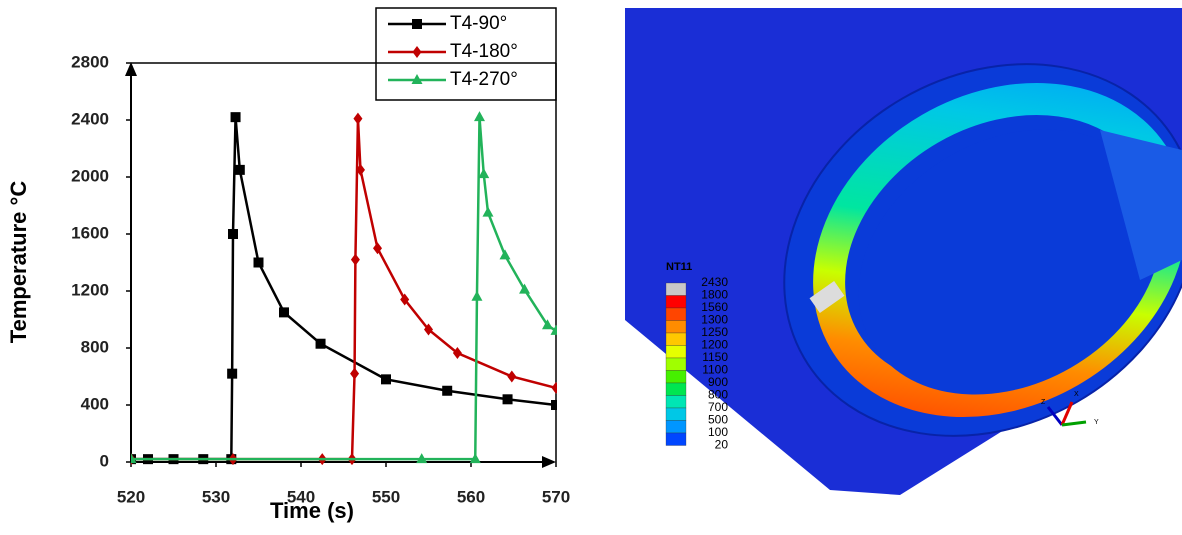 Image resolution: width=1182 pixels, height=535 pixels. What do you see at coordinates (714, 320) in the screenshot?
I see `contour-level: 1300` at bounding box center [714, 320].